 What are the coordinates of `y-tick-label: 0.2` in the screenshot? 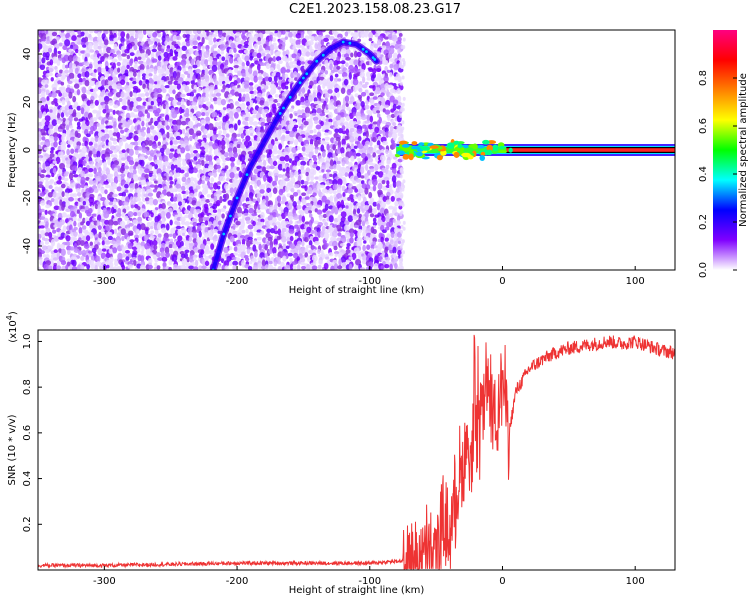 It's located at (27, 524).